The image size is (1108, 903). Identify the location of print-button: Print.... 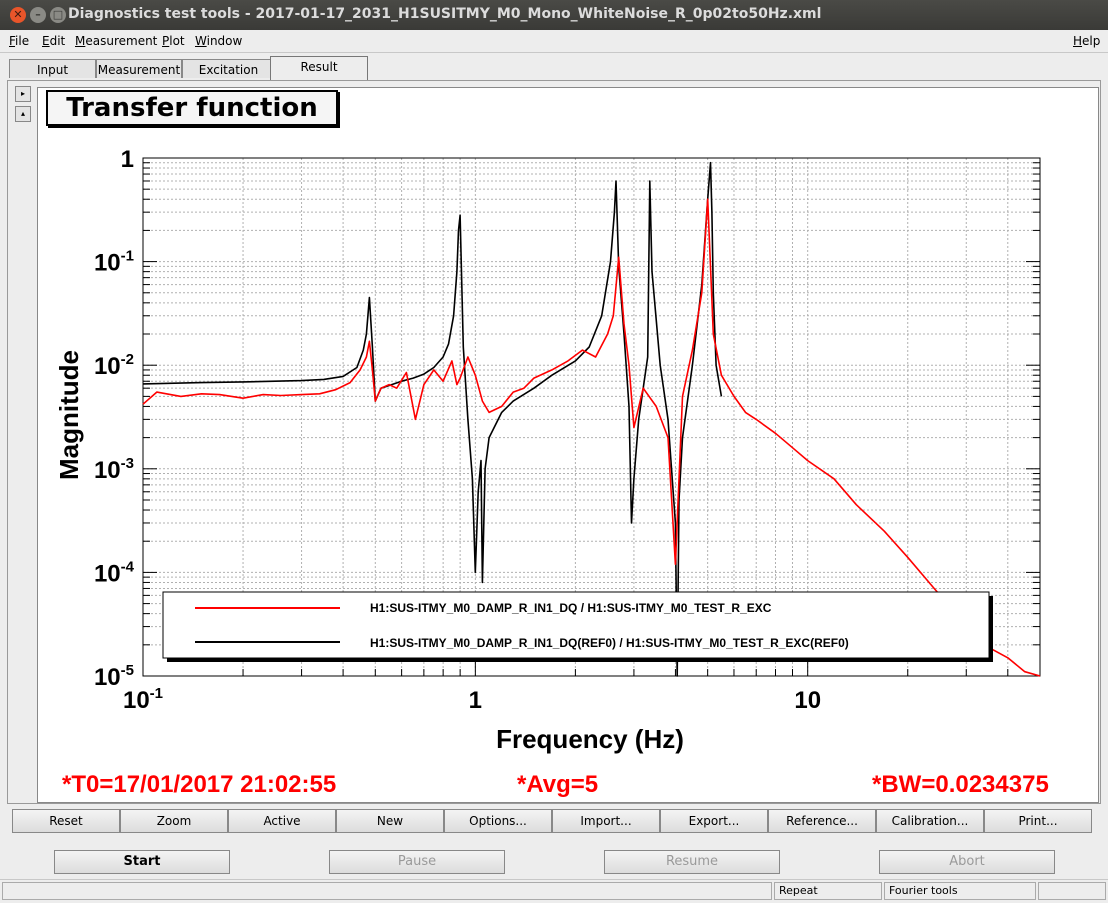
(1038, 821).